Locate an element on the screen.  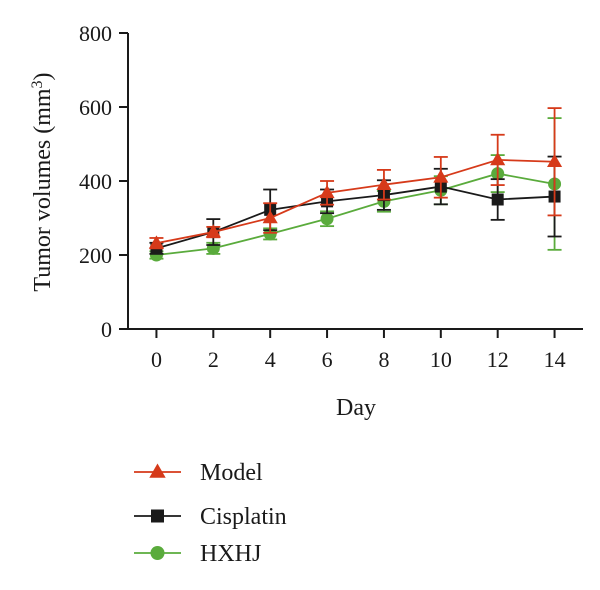
series-line-cisplatin is located at coordinates (355, 217).